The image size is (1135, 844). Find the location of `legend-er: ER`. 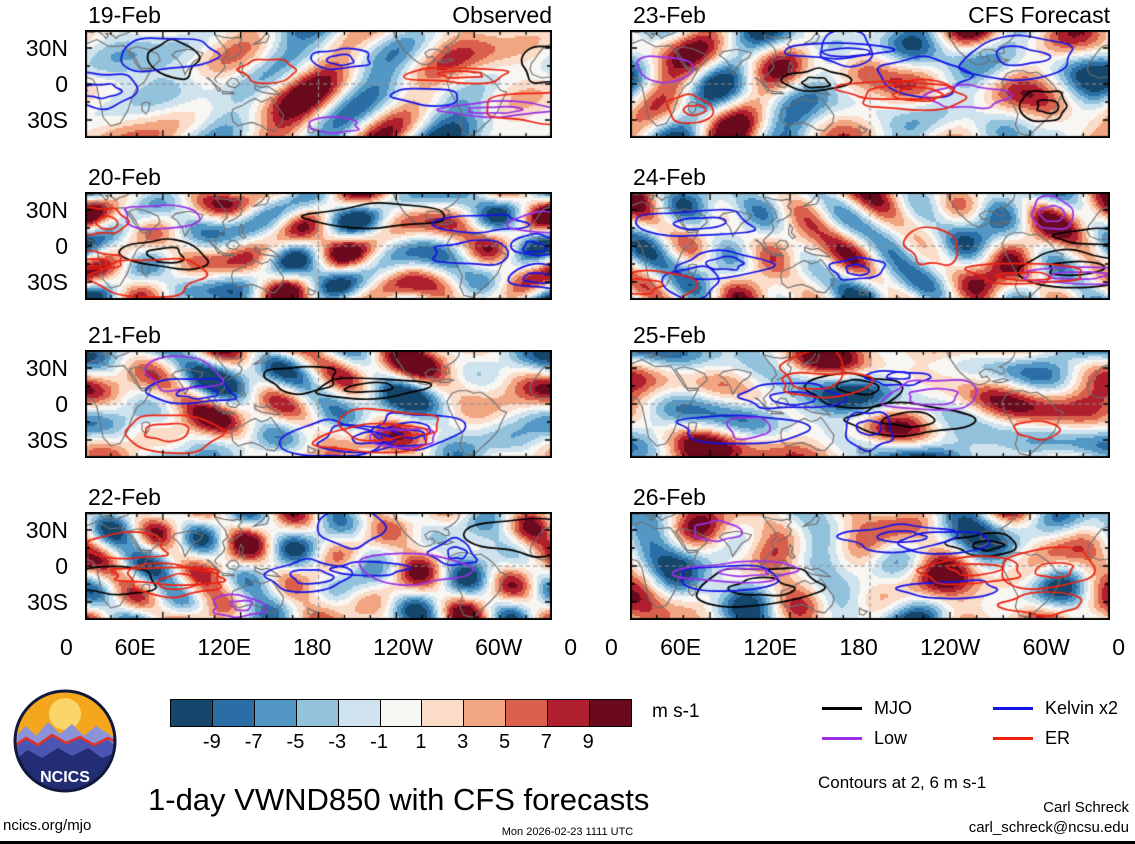

legend-er: ER is located at coordinates (1031, 738).